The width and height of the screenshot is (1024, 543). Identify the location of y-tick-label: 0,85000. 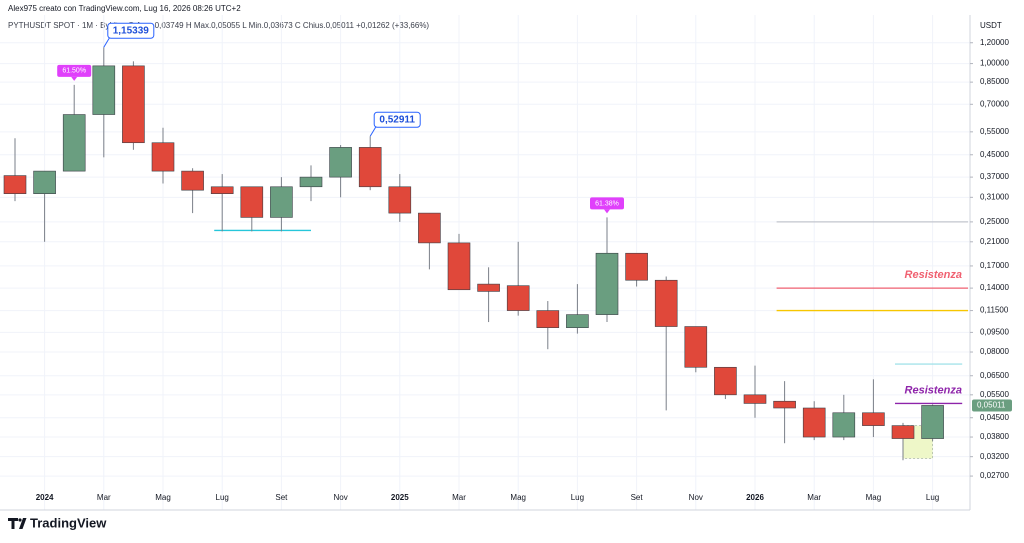
(994, 81).